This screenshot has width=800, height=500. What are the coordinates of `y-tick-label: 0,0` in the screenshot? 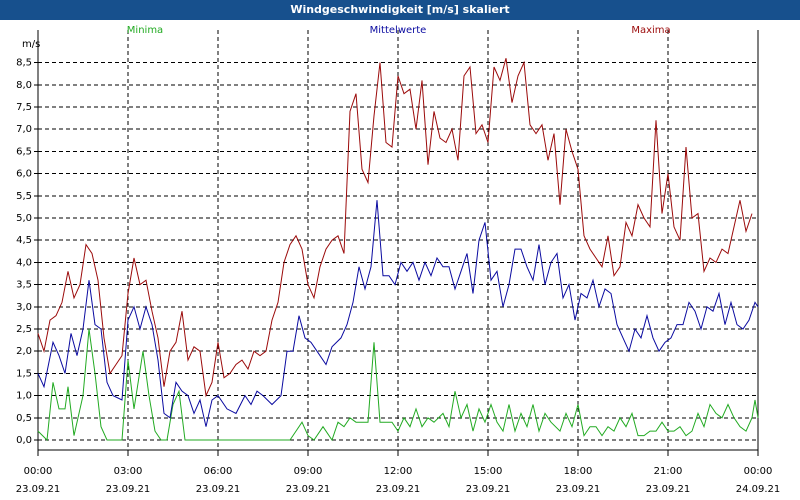 It's located at (24, 440).